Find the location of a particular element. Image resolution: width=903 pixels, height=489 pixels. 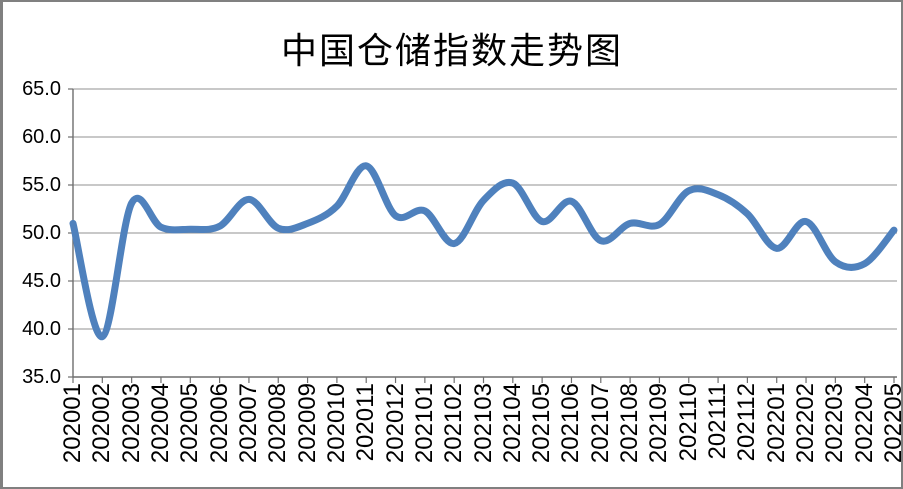

x-axis-tick-label-text: 202011 is located at coordinates (366, 422).